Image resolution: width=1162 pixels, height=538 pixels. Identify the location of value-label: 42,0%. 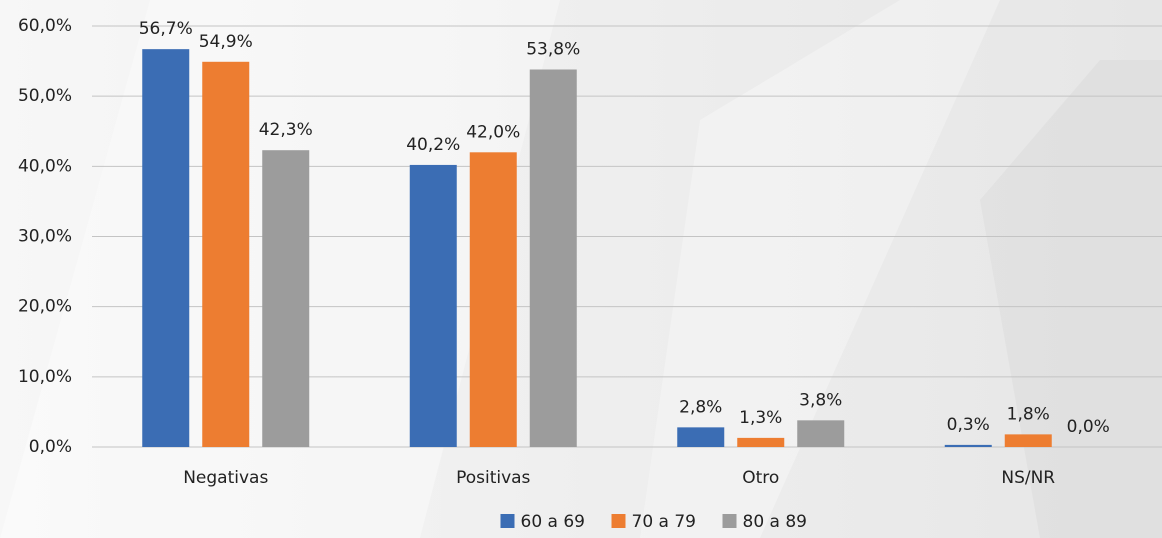
(493, 132).